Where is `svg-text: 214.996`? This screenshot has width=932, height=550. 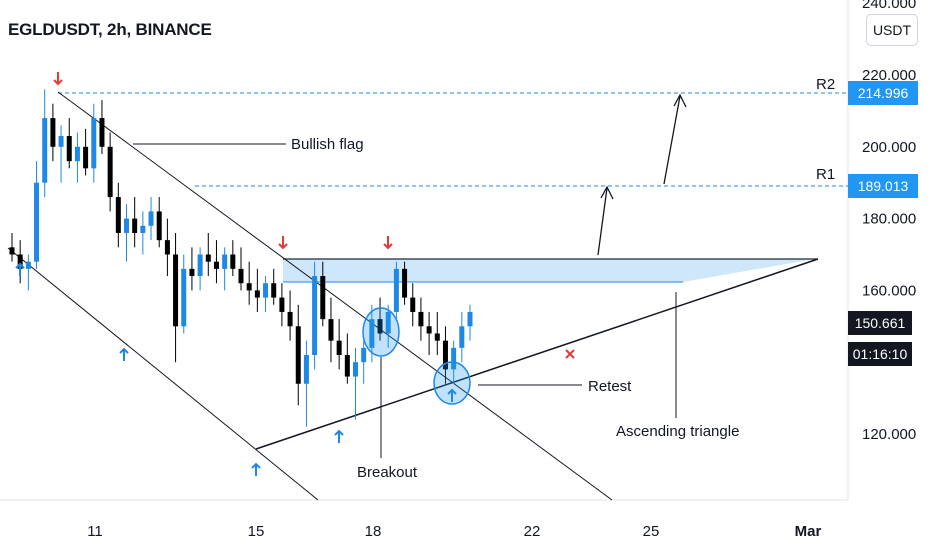
svg-text: 214.996 is located at coordinates (883, 93).